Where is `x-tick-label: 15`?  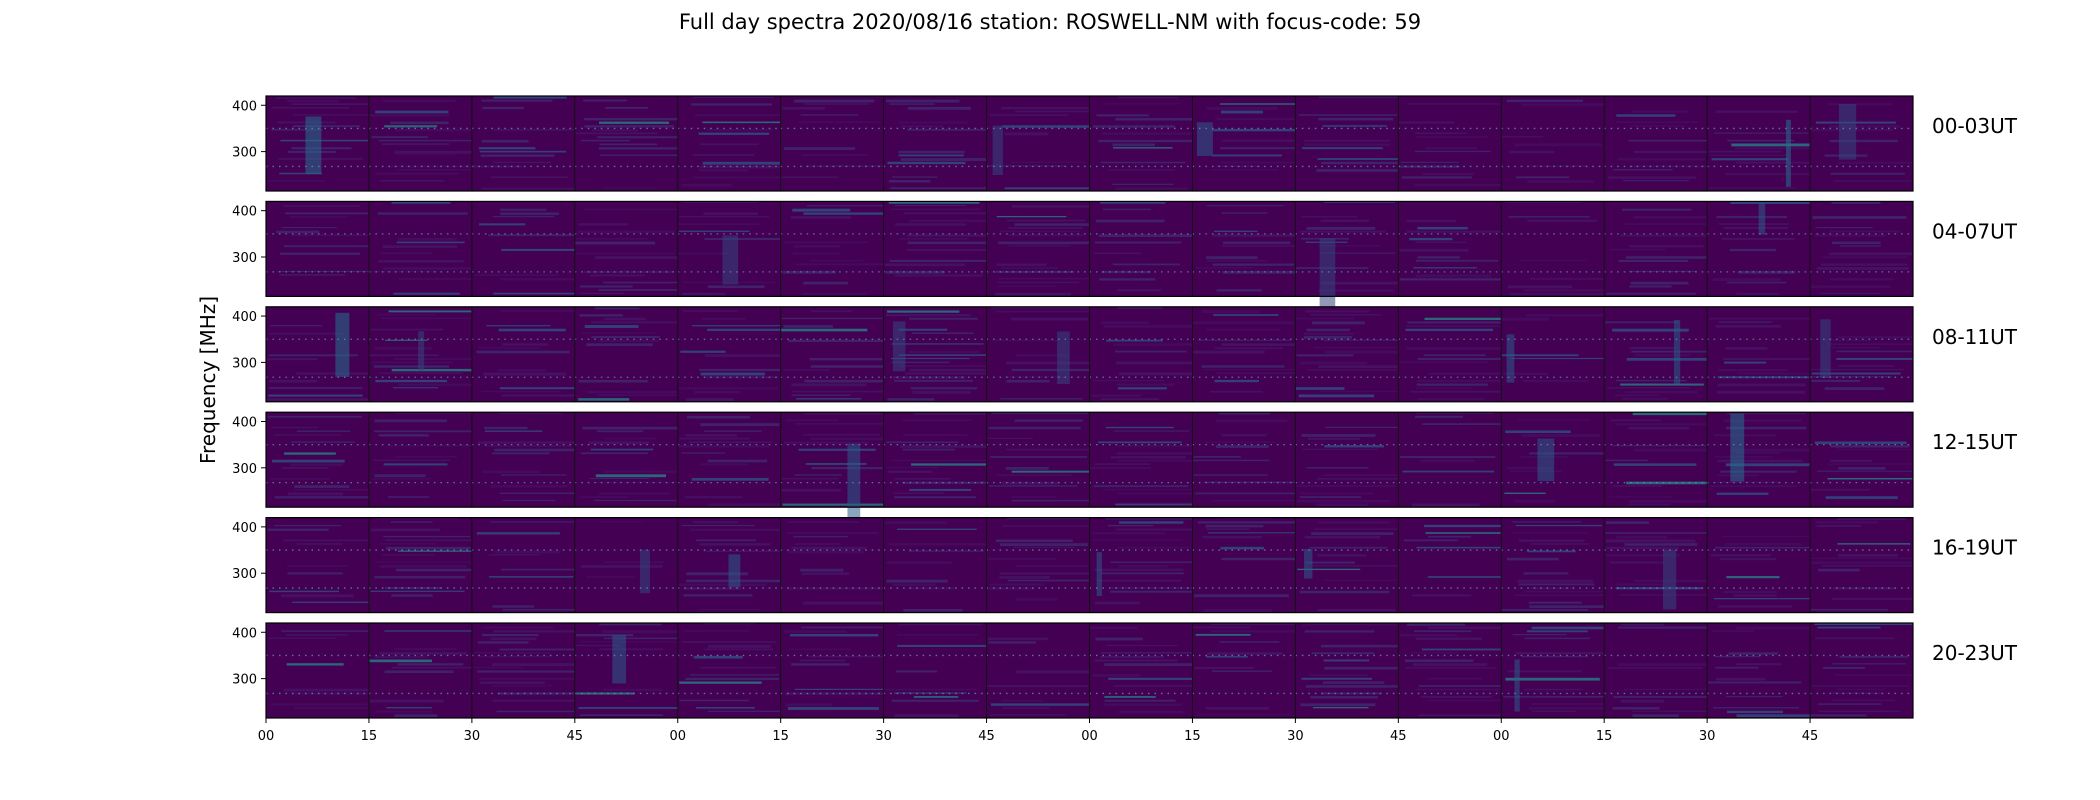
x-tick-label: 15 is located at coordinates (369, 736).